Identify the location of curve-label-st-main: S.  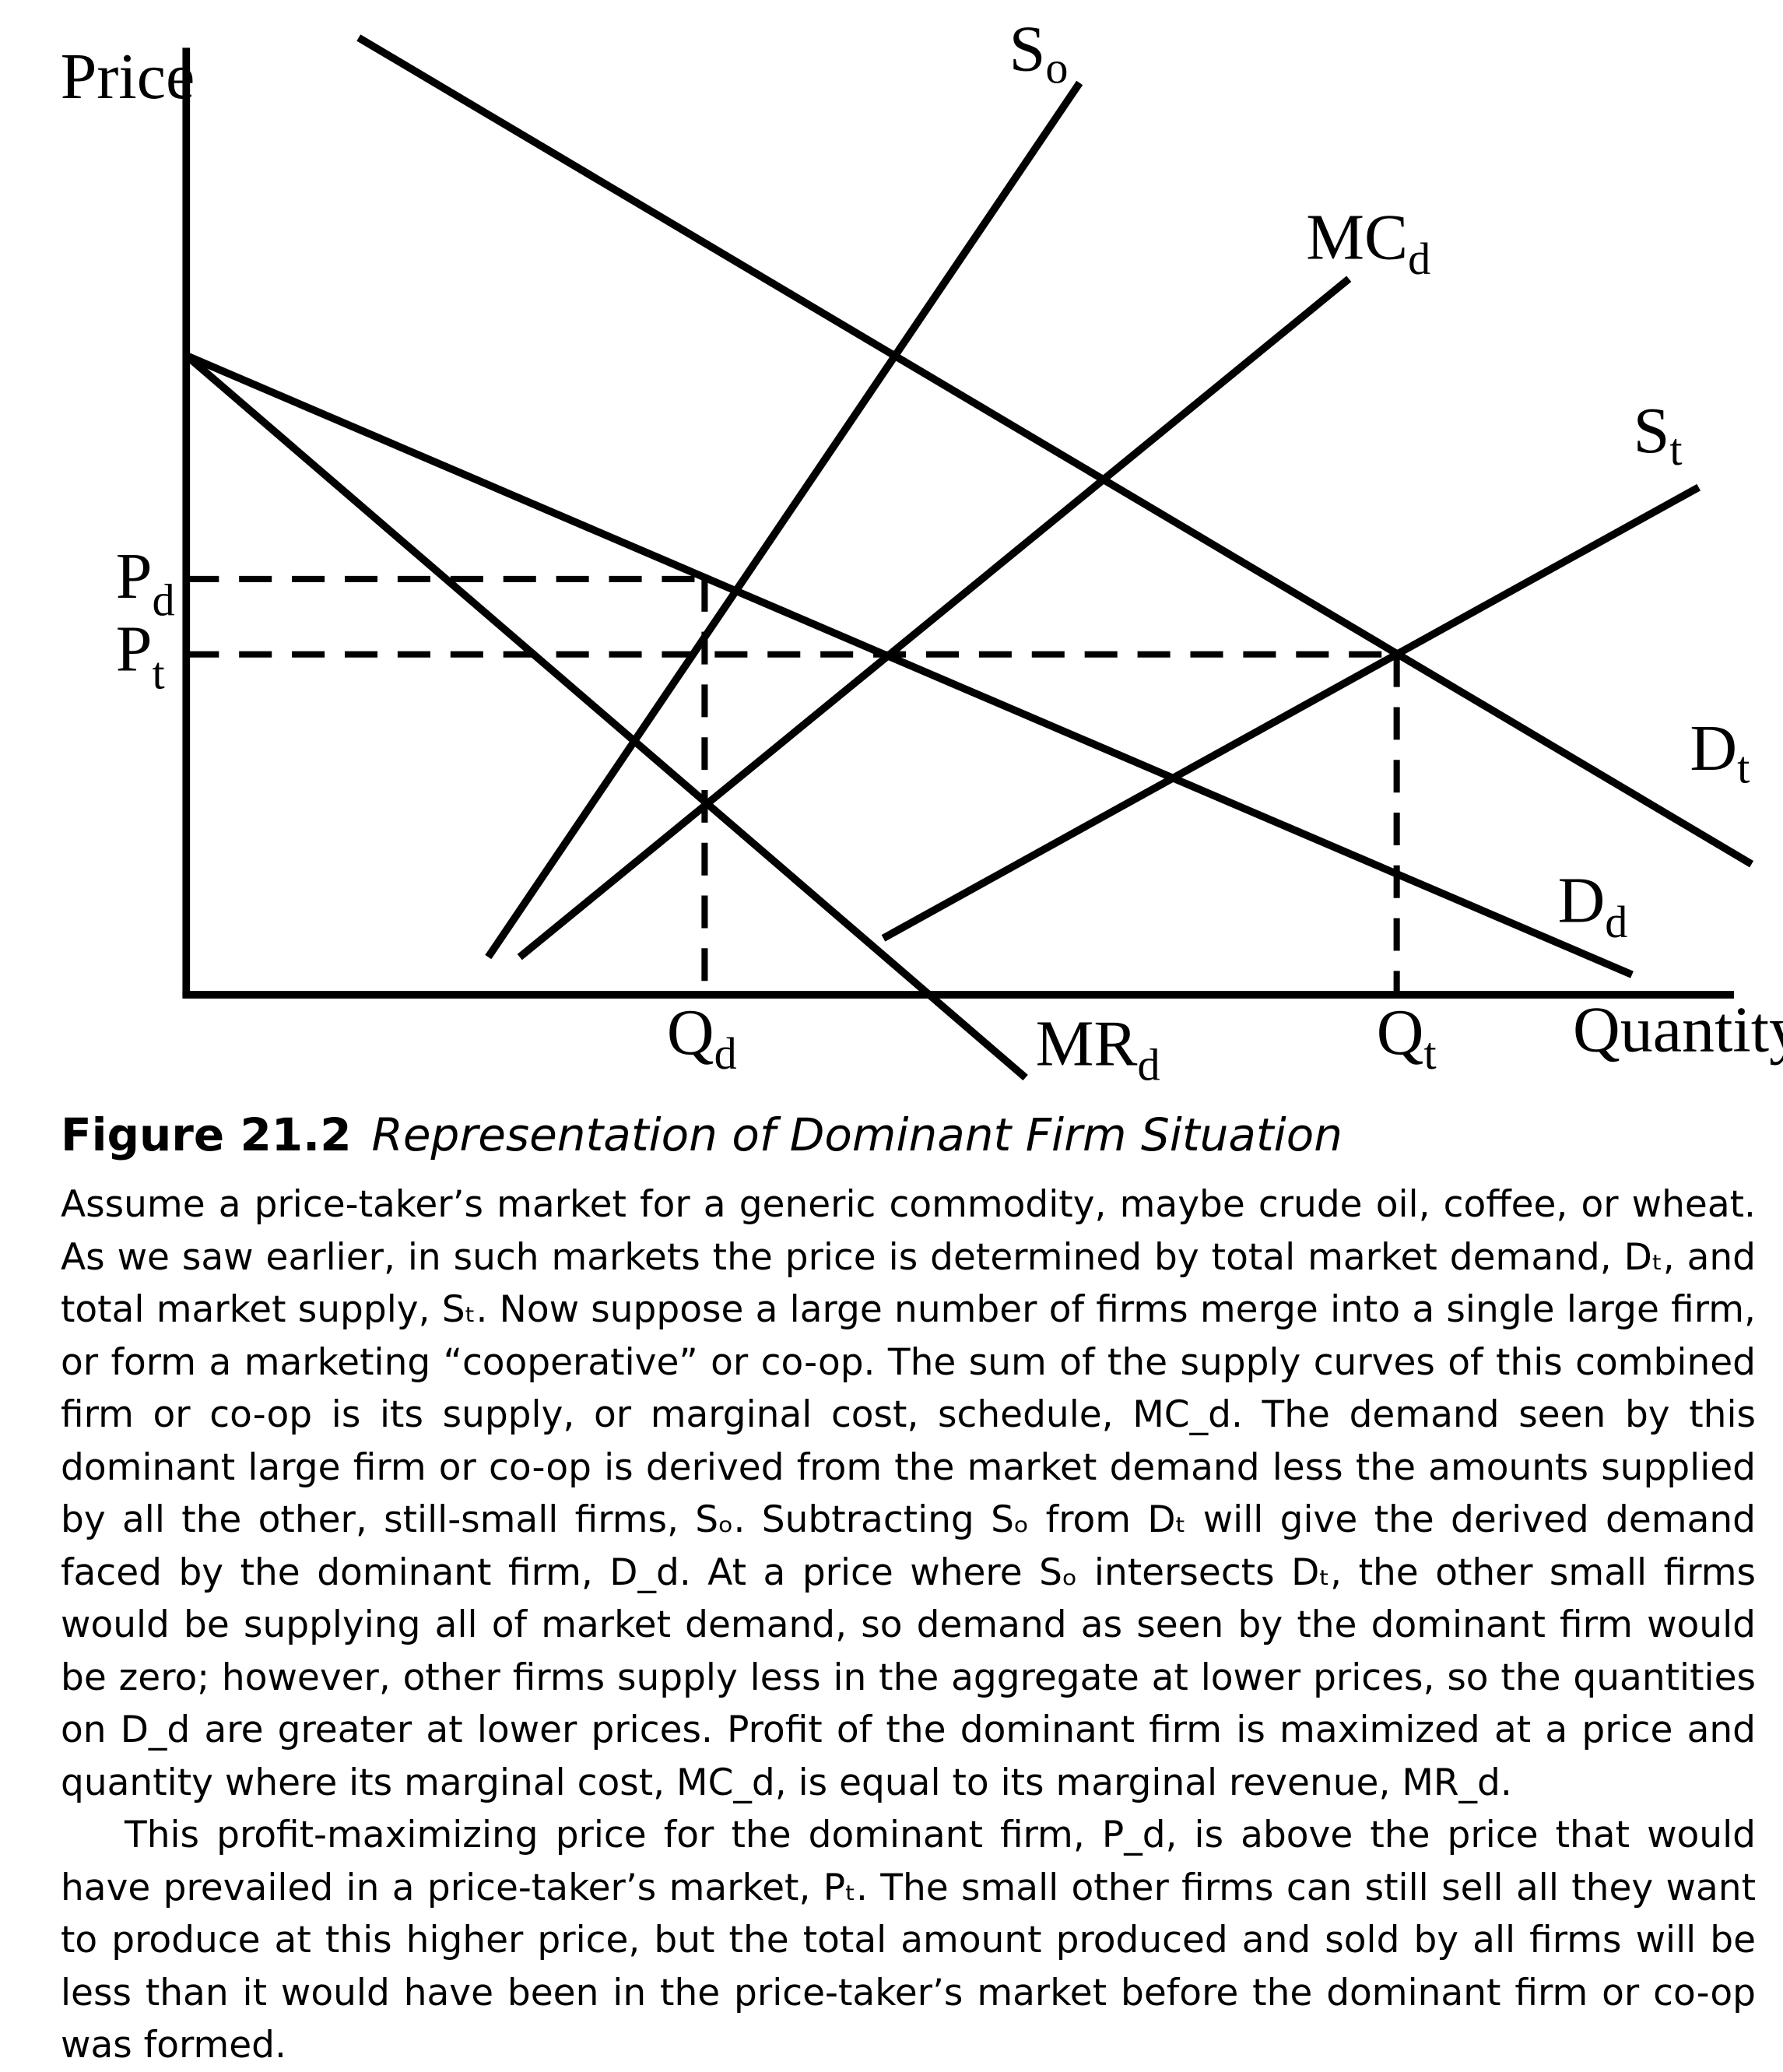
(1652, 431).